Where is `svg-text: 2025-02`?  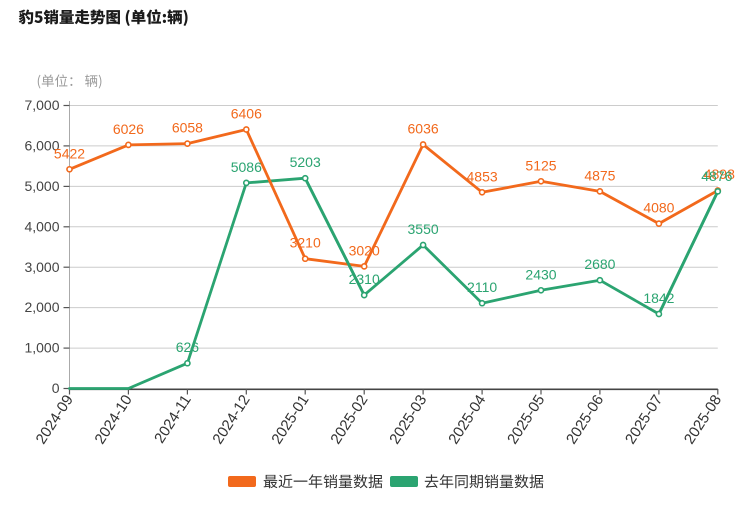
svg-text: 2025-02 is located at coordinates (349, 419).